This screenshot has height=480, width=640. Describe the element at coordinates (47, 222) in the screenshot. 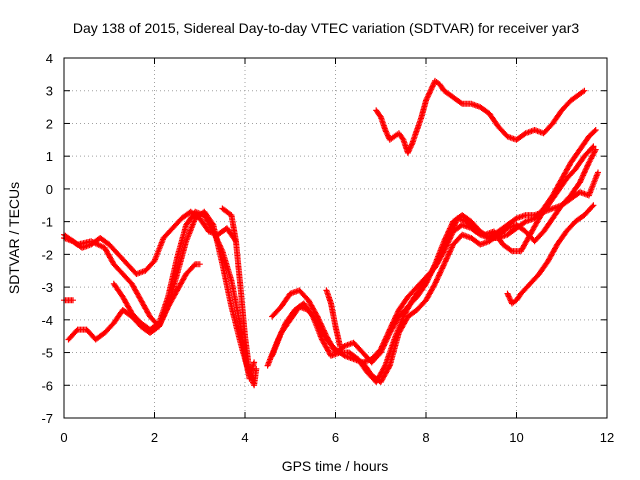

I see `y-tick-label: -1` at that location.